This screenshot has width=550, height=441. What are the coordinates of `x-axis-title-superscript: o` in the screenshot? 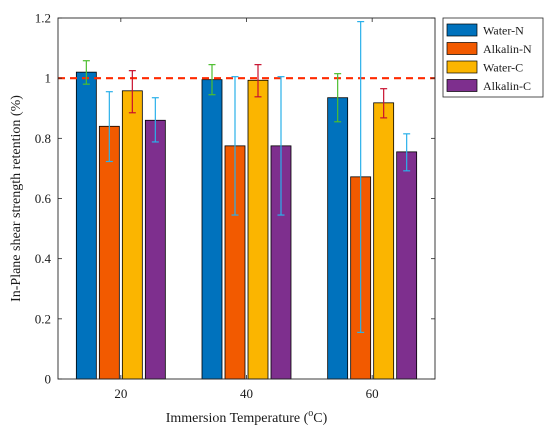 It's located at (310, 413).